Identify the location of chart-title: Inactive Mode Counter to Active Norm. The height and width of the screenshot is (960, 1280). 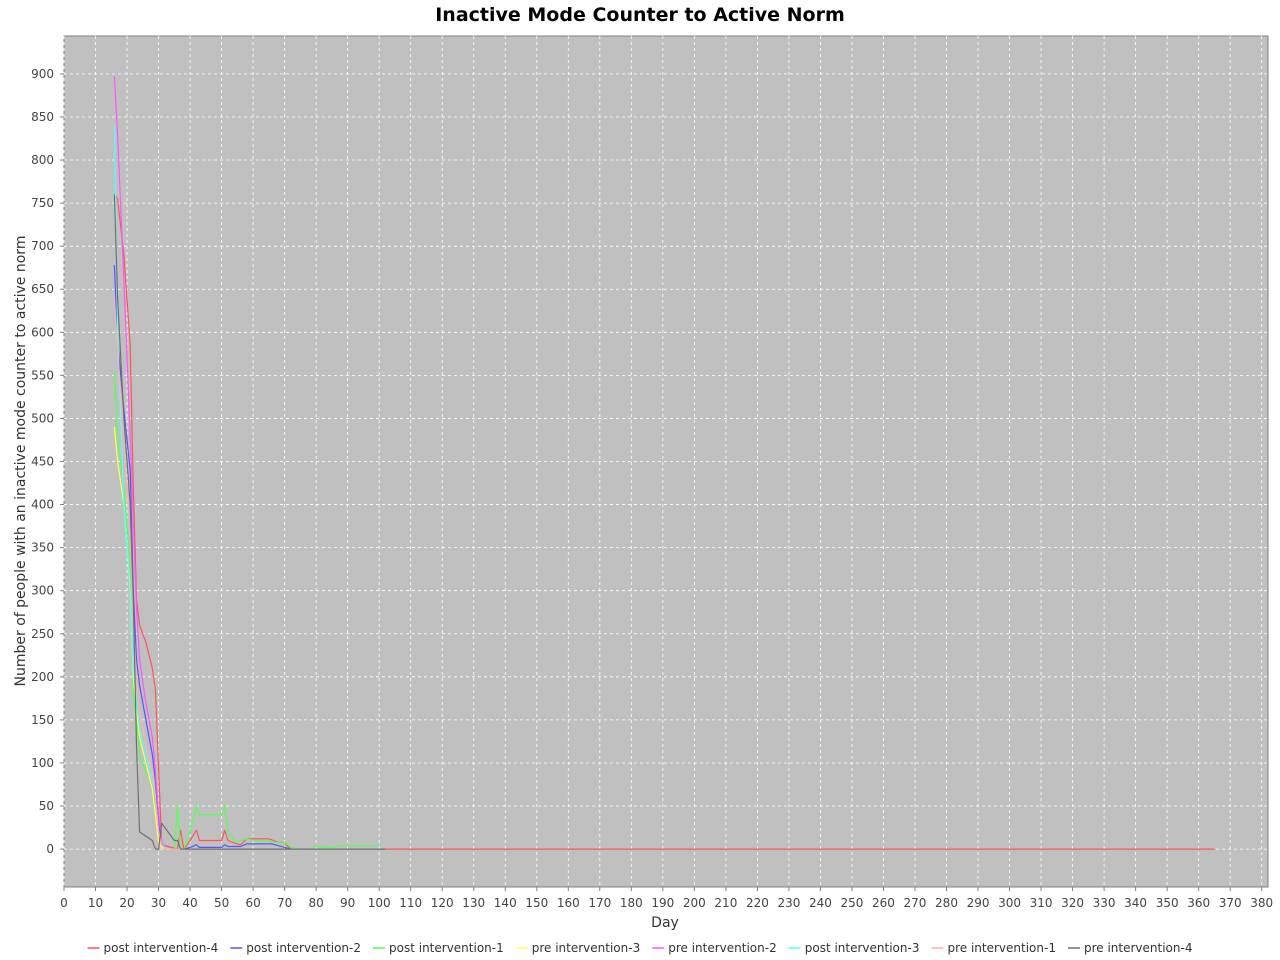
(640, 15).